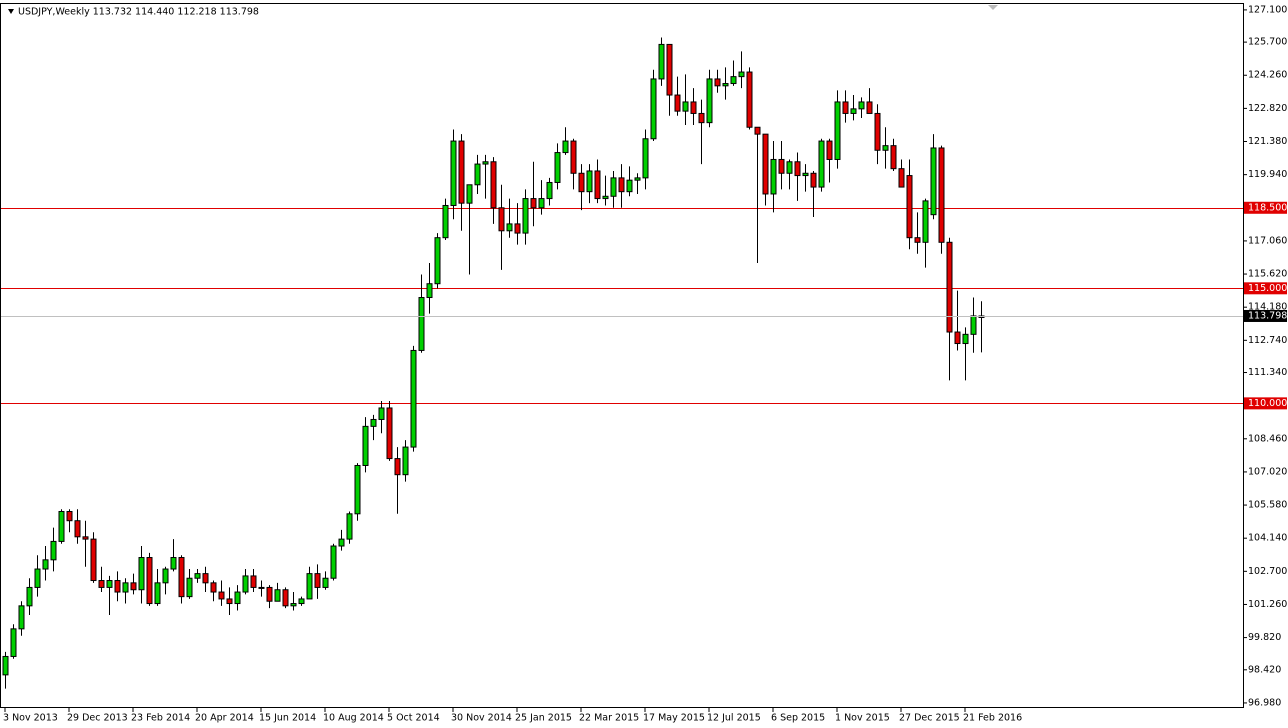 Image resolution: width=1288 pixels, height=728 pixels. Describe the element at coordinates (674, 718) in the screenshot. I see `x-tick-label: 17 May 2015` at that location.